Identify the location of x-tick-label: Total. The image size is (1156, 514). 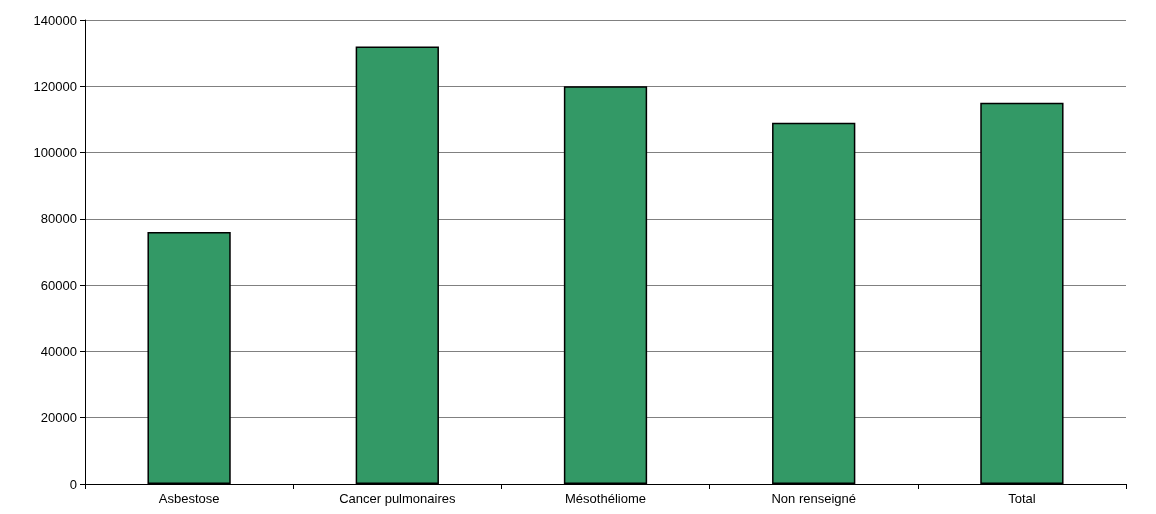
(1022, 498).